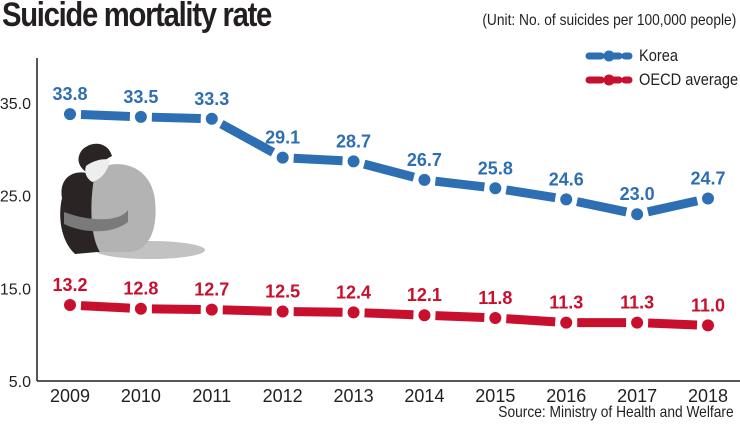 The image size is (740, 427). What do you see at coordinates (15, 197) in the screenshot?
I see `y-tick-label: 25.0` at bounding box center [15, 197].